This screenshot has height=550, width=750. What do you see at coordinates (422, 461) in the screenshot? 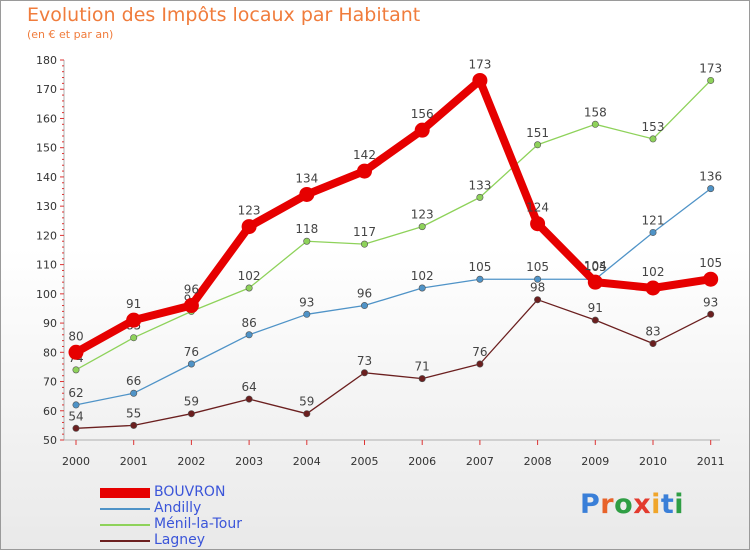
I see `x-tick-label: 2006` at bounding box center [422, 461].